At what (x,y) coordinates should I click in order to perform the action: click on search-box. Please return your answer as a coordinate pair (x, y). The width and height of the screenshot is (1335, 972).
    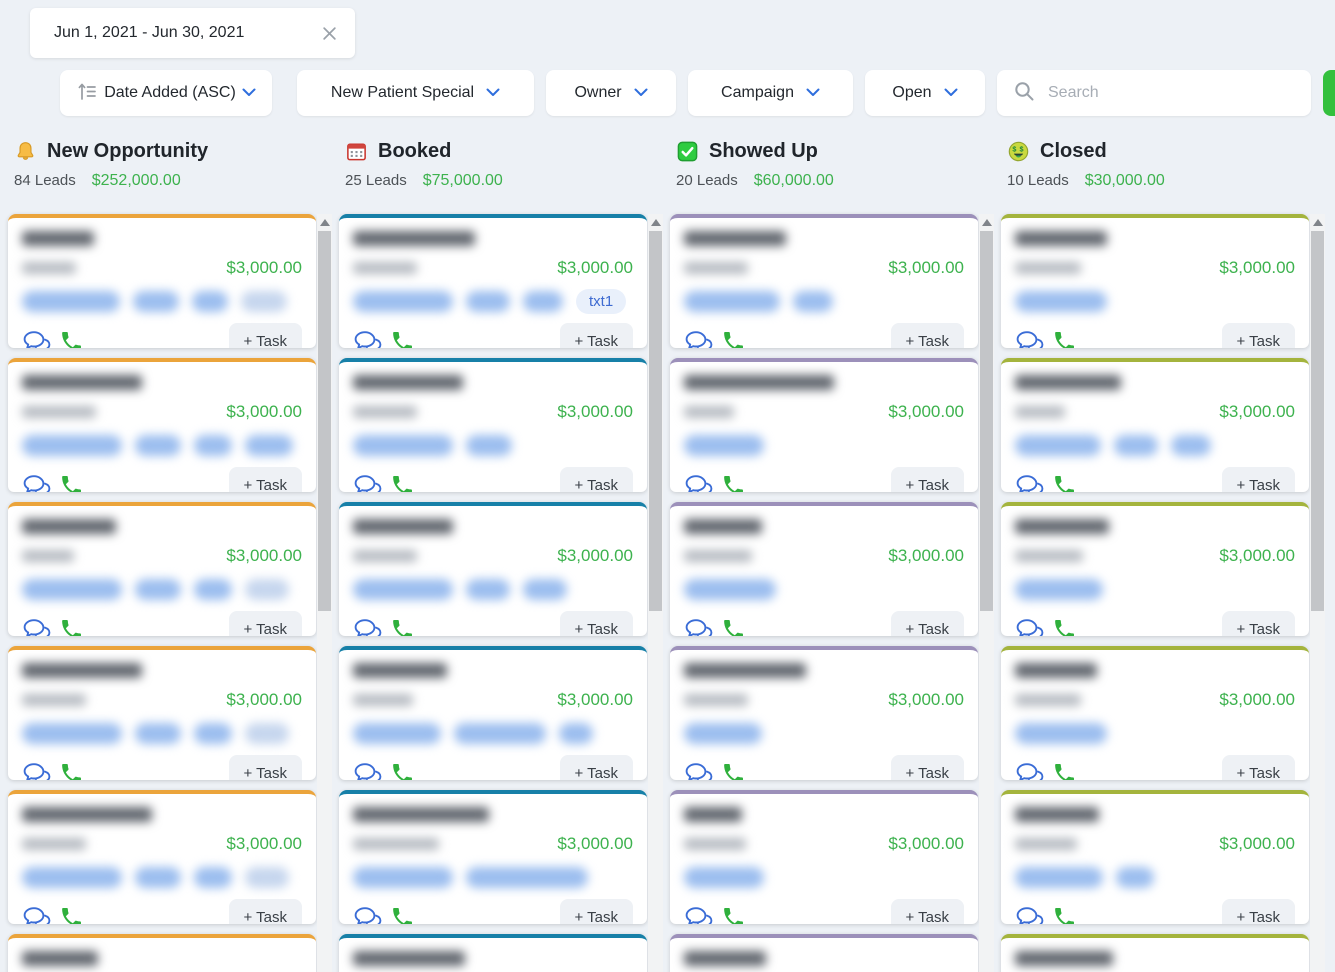
    Looking at the image, I should click on (1154, 93).